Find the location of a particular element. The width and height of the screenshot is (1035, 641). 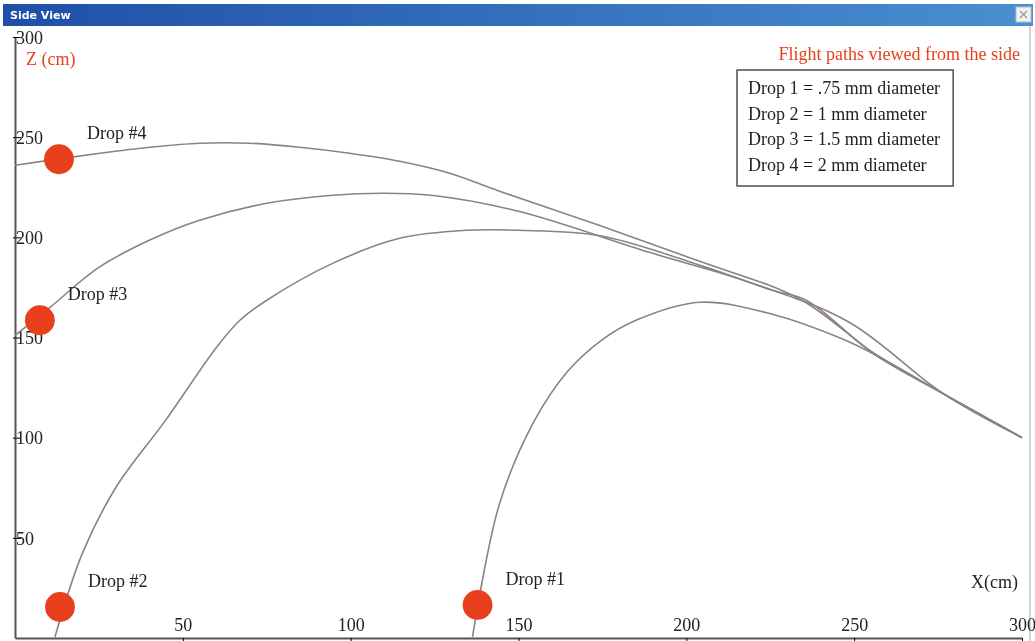

annotation: Drop #2 is located at coordinates (117, 580).